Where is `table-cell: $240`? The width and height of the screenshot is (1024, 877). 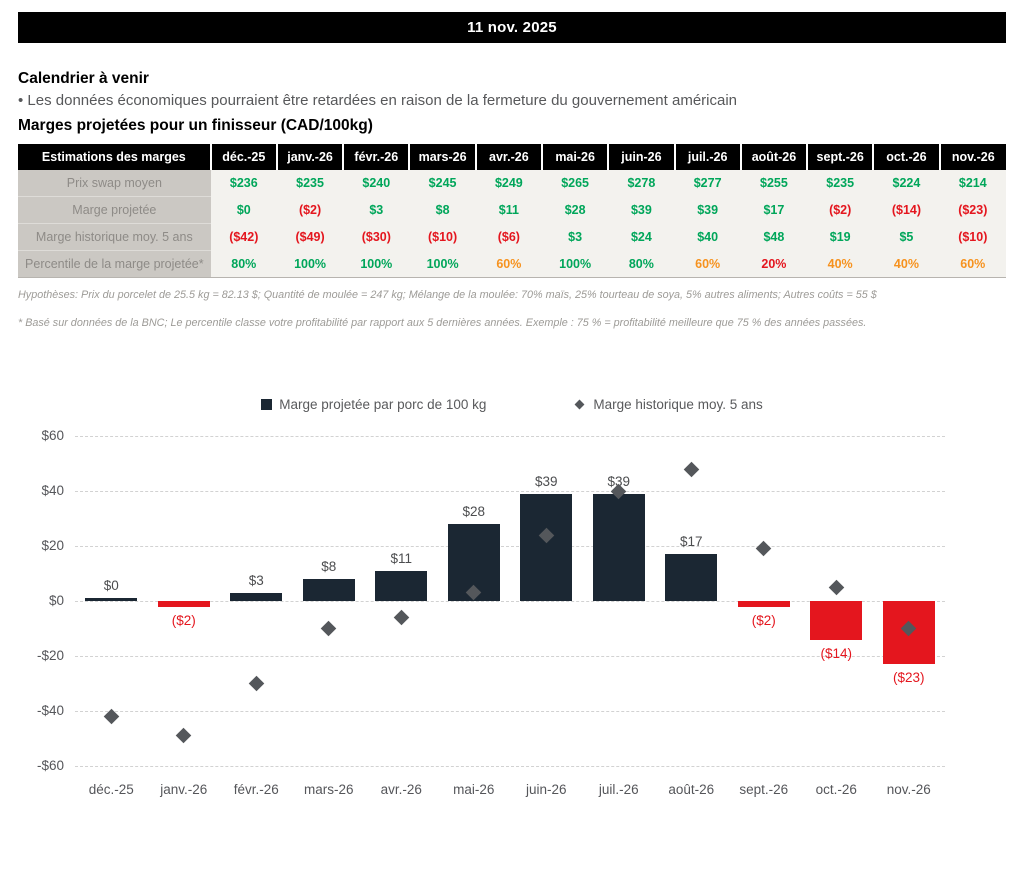 table-cell: $240 is located at coordinates (376, 183).